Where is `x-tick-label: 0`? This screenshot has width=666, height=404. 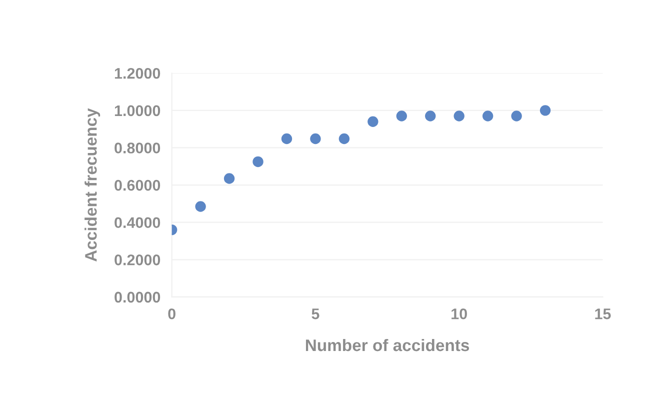
x-tick-label: 0 is located at coordinates (172, 314).